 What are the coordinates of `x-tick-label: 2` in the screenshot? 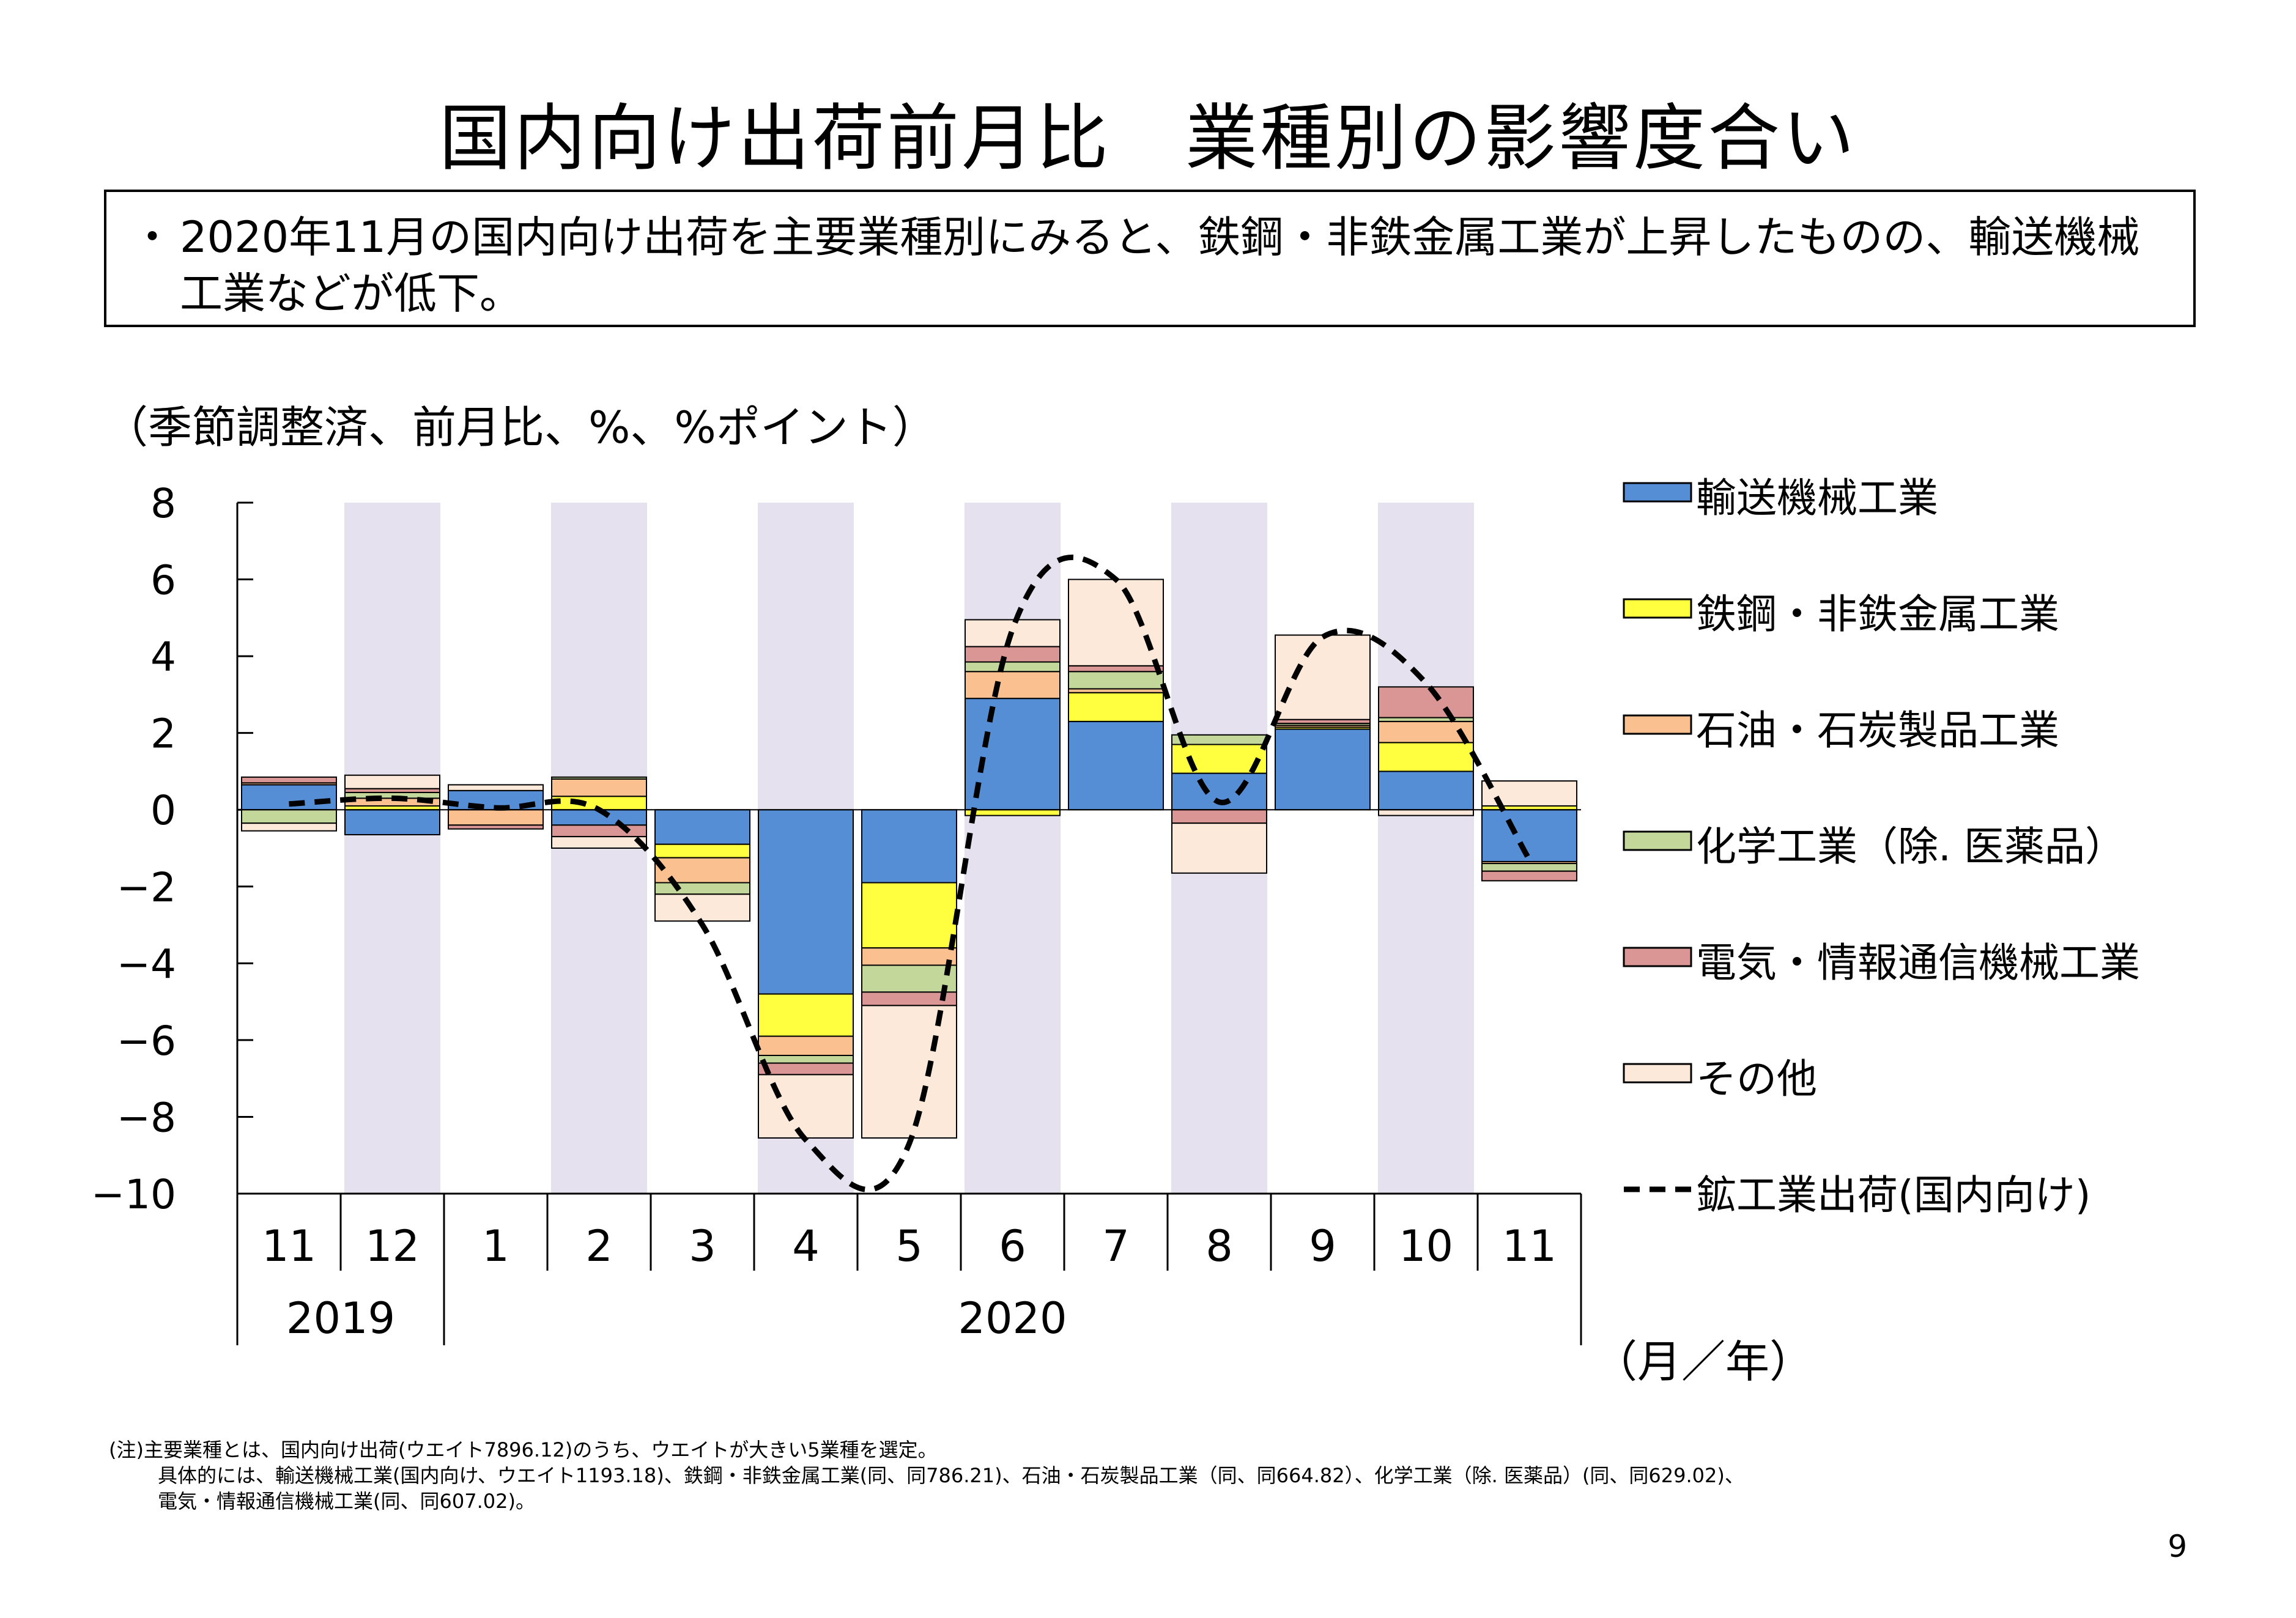 It's located at (599, 1246).